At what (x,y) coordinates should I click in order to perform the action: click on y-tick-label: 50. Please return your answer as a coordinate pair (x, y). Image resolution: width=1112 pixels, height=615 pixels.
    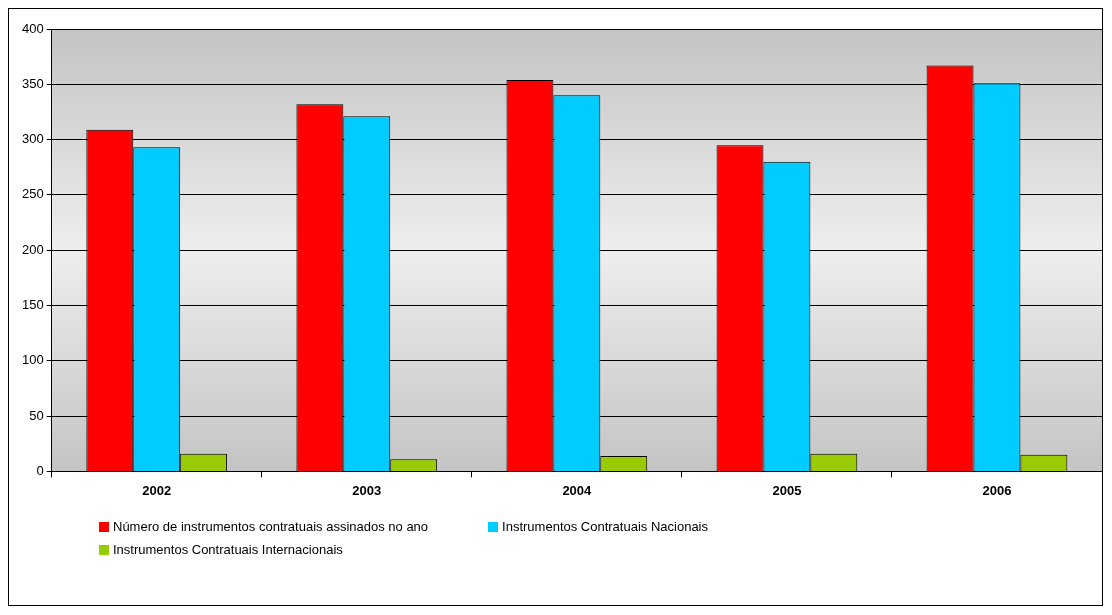
    Looking at the image, I should click on (36, 415).